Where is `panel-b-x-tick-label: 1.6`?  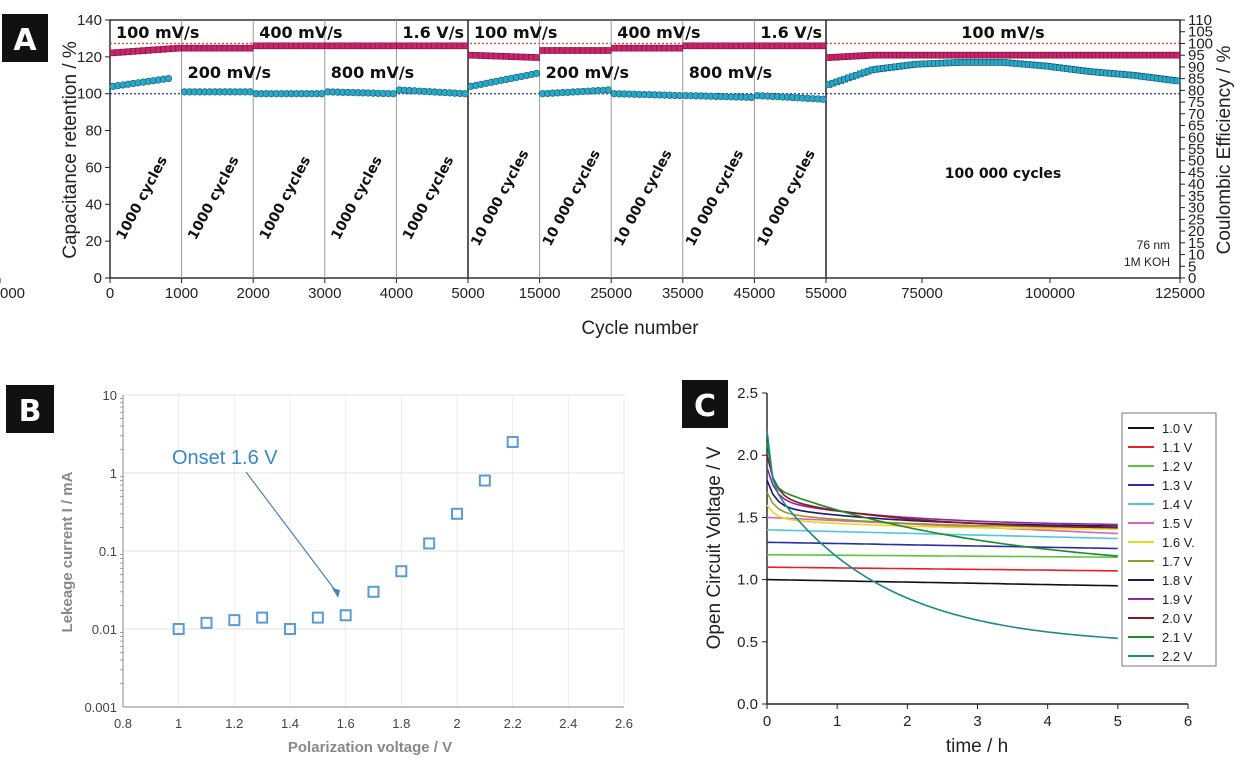
panel-b-x-tick-label: 1.6 is located at coordinates (346, 723).